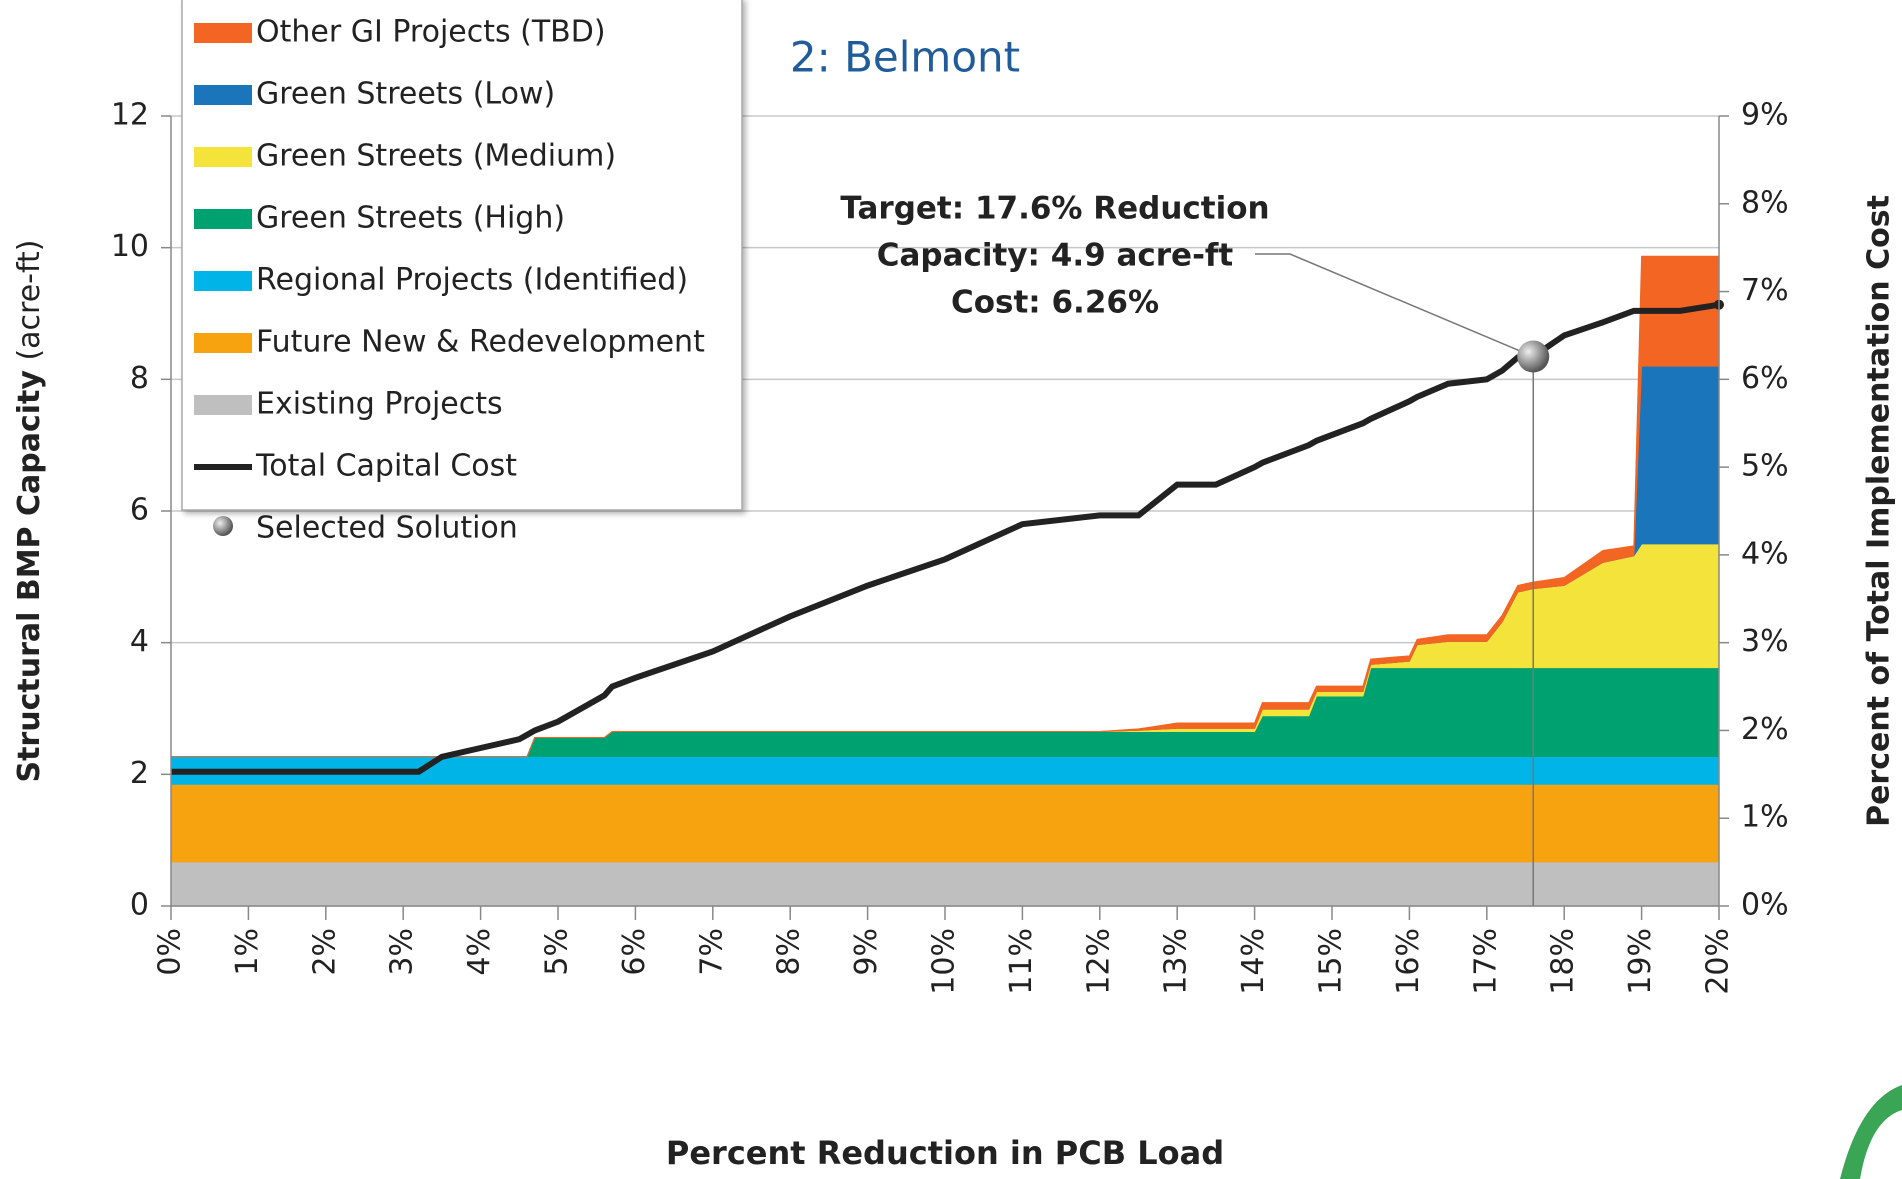 Image resolution: width=1902 pixels, height=1179 pixels. I want to click on annotation: Cost: 6.26%, so click(1055, 303).